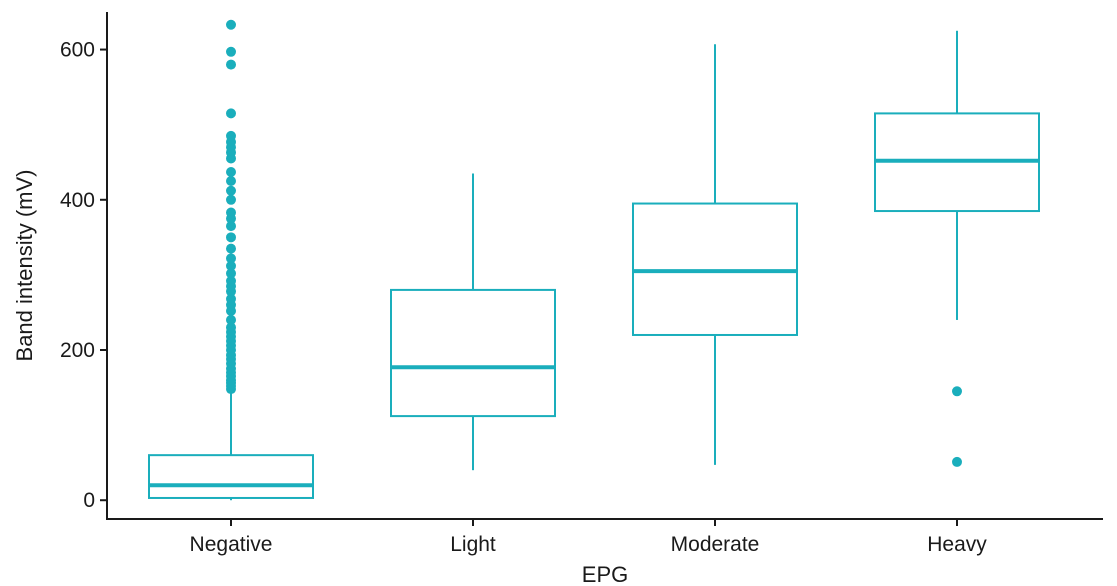 This screenshot has height=586, width=1117. What do you see at coordinates (957, 248) in the screenshot?
I see `box-group-heavy` at bounding box center [957, 248].